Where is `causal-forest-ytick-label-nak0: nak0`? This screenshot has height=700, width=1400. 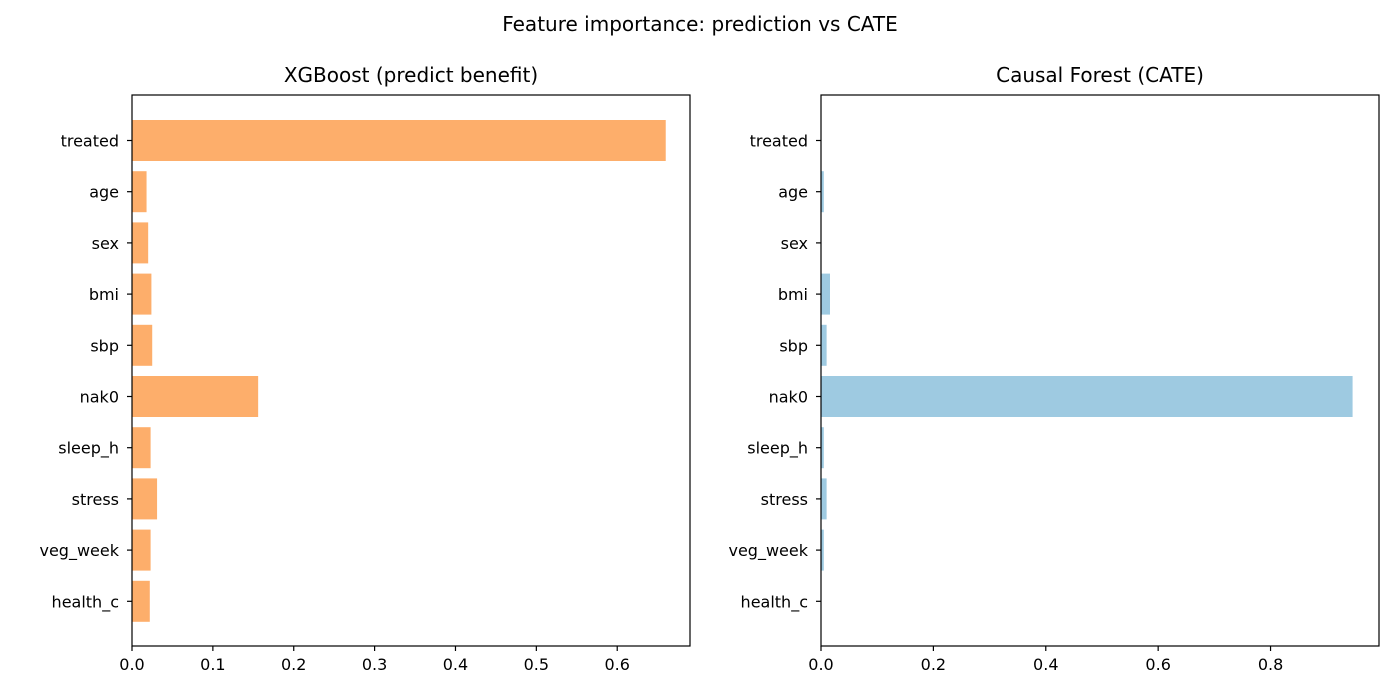
causal-forest-ytick-label-nak0: nak0 is located at coordinates (788, 397).